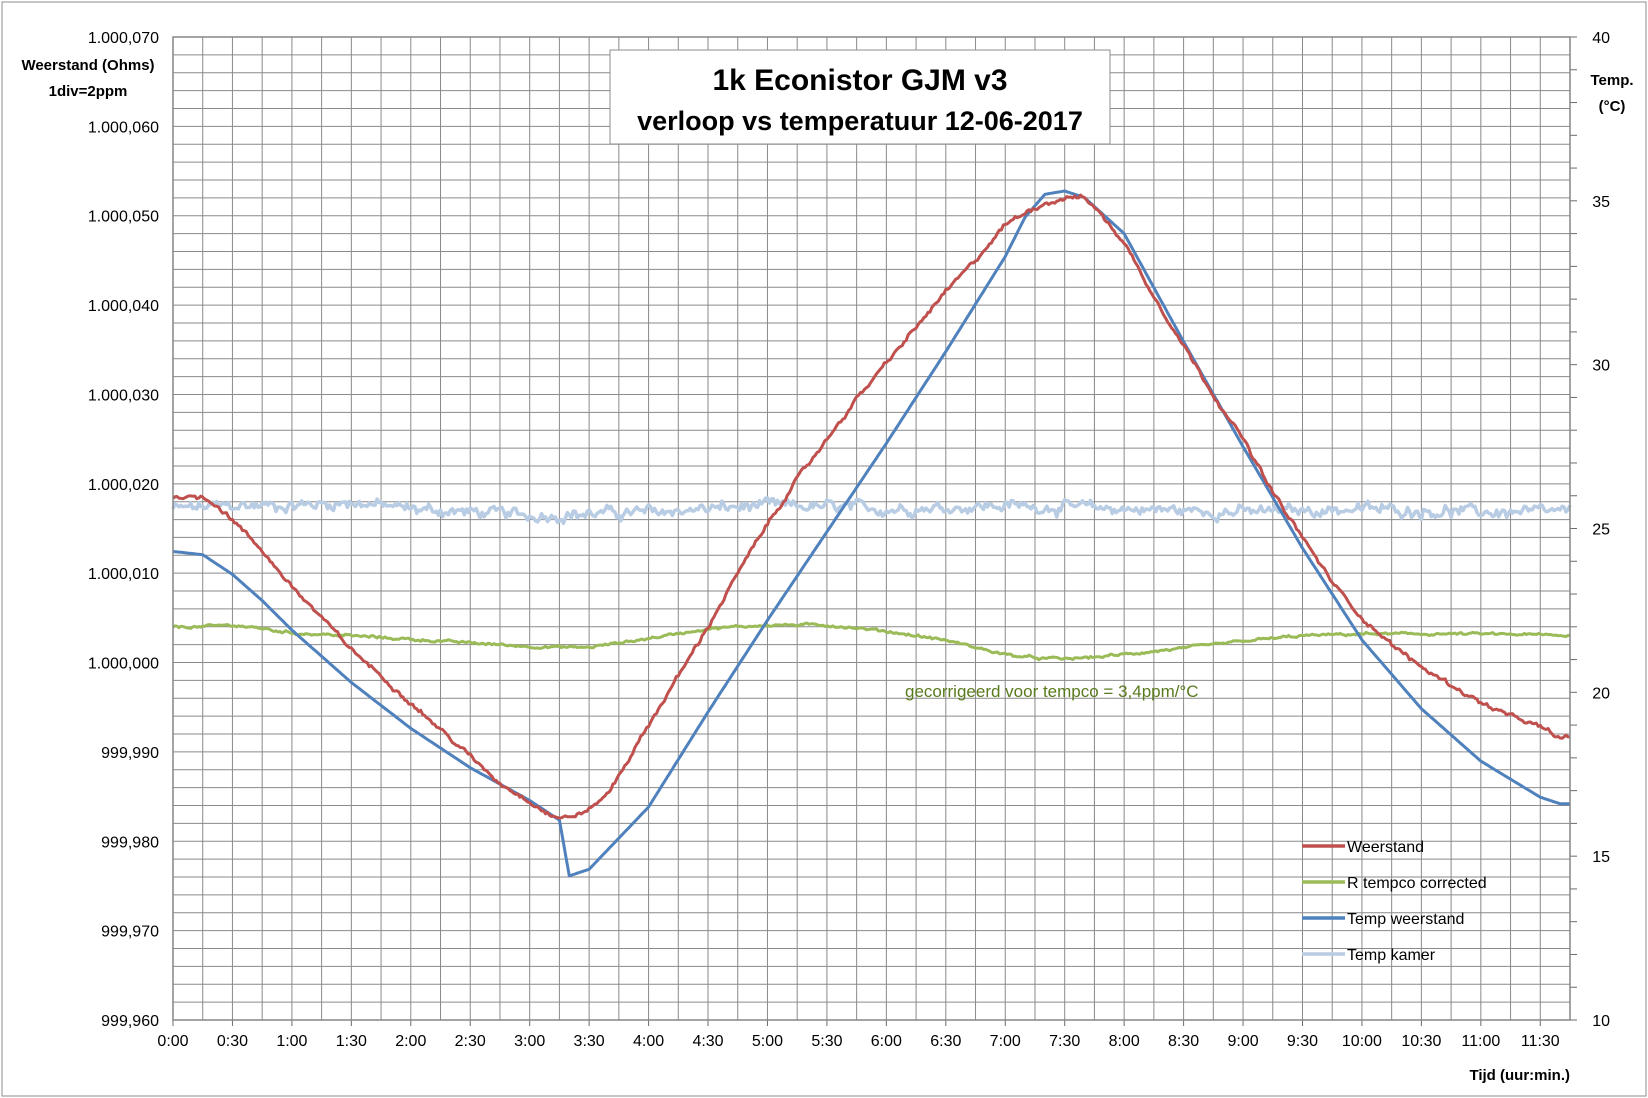 The image size is (1648, 1098). Describe the element at coordinates (826, 1041) in the screenshot. I see `x-tick-label: 5:30` at that location.